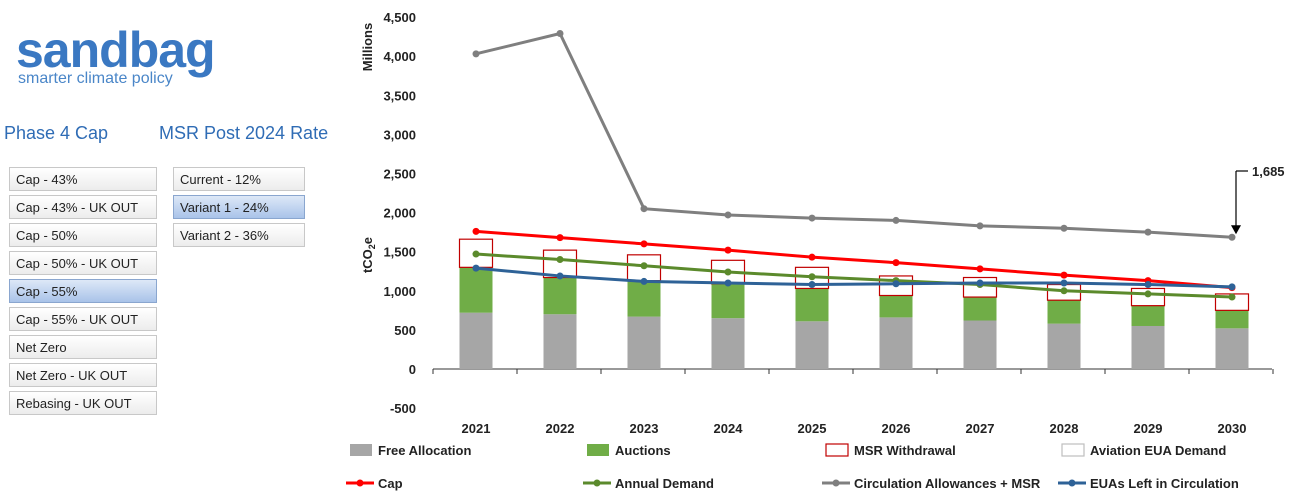 This screenshot has width=1297, height=504. What do you see at coordinates (597, 483) in the screenshot?
I see `legend-marker-annual-demand` at bounding box center [597, 483].